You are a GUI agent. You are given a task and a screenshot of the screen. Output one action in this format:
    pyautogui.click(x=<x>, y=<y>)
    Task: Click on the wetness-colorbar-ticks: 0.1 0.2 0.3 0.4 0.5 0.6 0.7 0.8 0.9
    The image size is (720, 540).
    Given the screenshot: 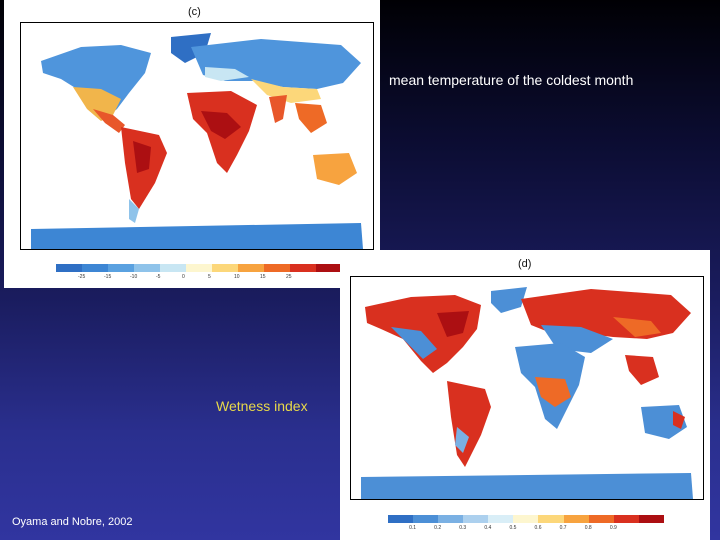 What is the action you would take?
    pyautogui.click(x=526, y=529)
    